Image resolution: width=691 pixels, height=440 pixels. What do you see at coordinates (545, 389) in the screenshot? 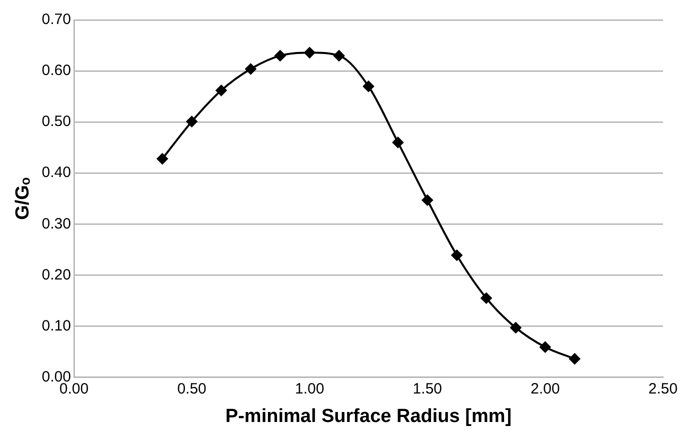
I see `x-tick-label: 2.00` at bounding box center [545, 389].